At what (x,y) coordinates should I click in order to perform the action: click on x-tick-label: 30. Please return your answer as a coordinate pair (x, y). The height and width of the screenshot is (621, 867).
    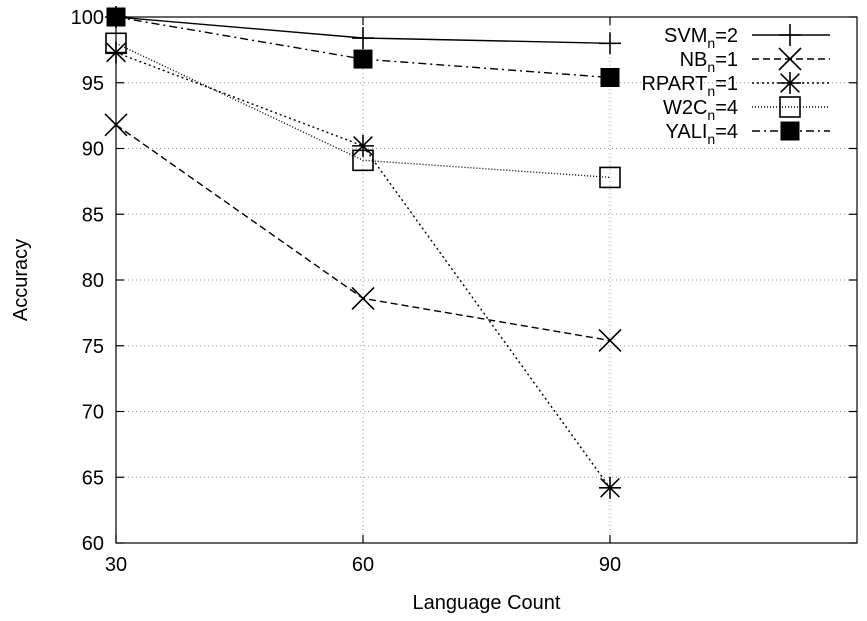
    Looking at the image, I should click on (116, 565).